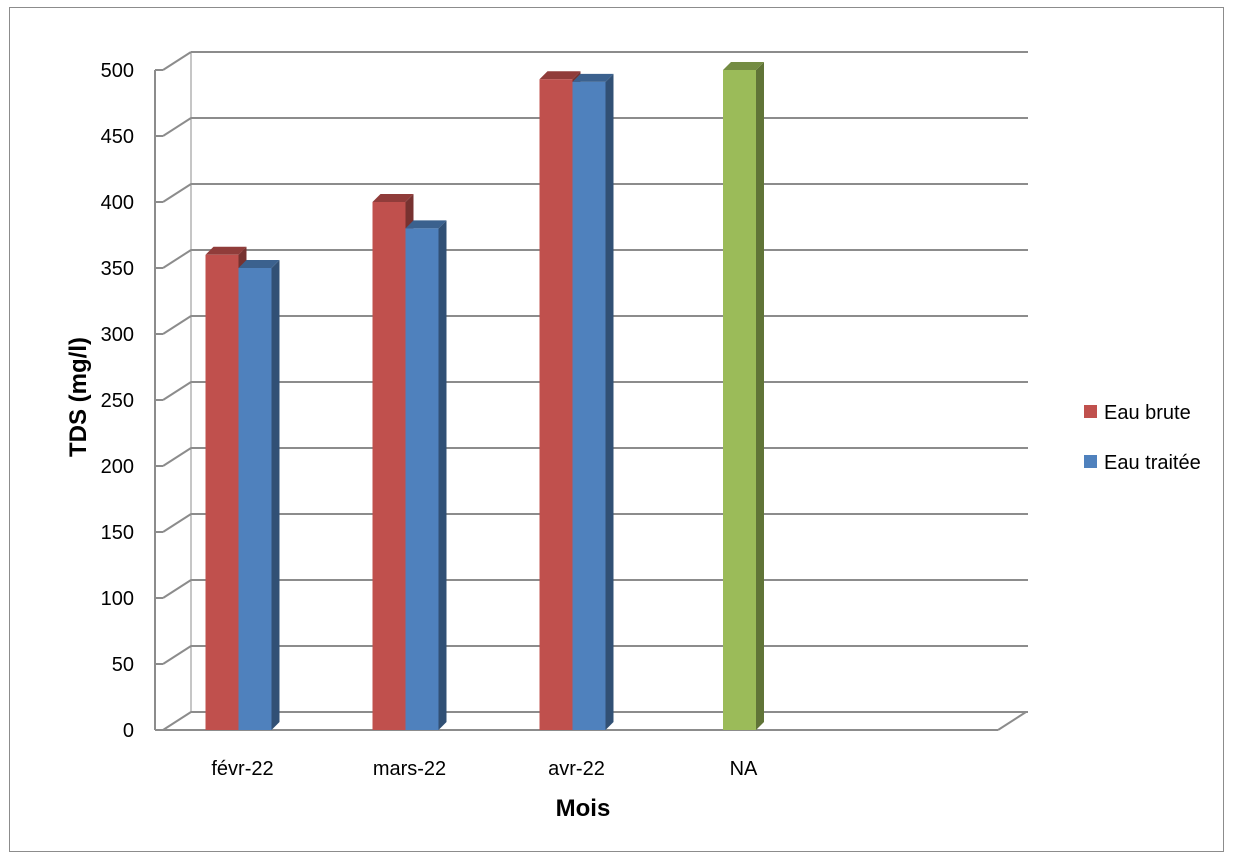 This screenshot has width=1235, height=857. Describe the element at coordinates (78, 397) in the screenshot. I see `y-axis-title: TDS (mg/l)` at that location.